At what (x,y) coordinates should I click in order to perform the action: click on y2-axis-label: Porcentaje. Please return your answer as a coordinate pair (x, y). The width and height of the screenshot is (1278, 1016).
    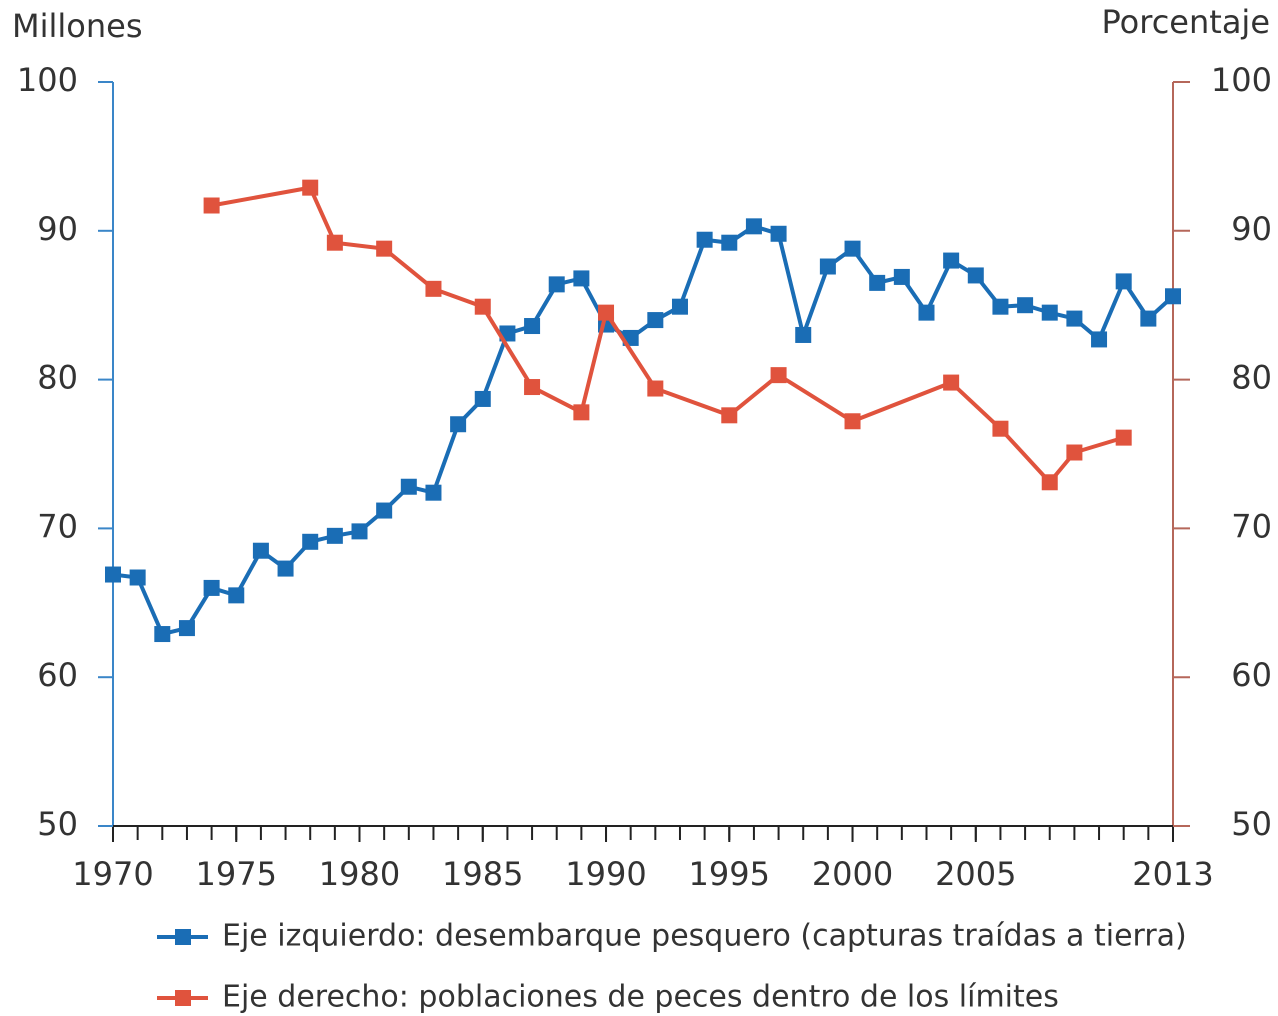
    Looking at the image, I should click on (1186, 22).